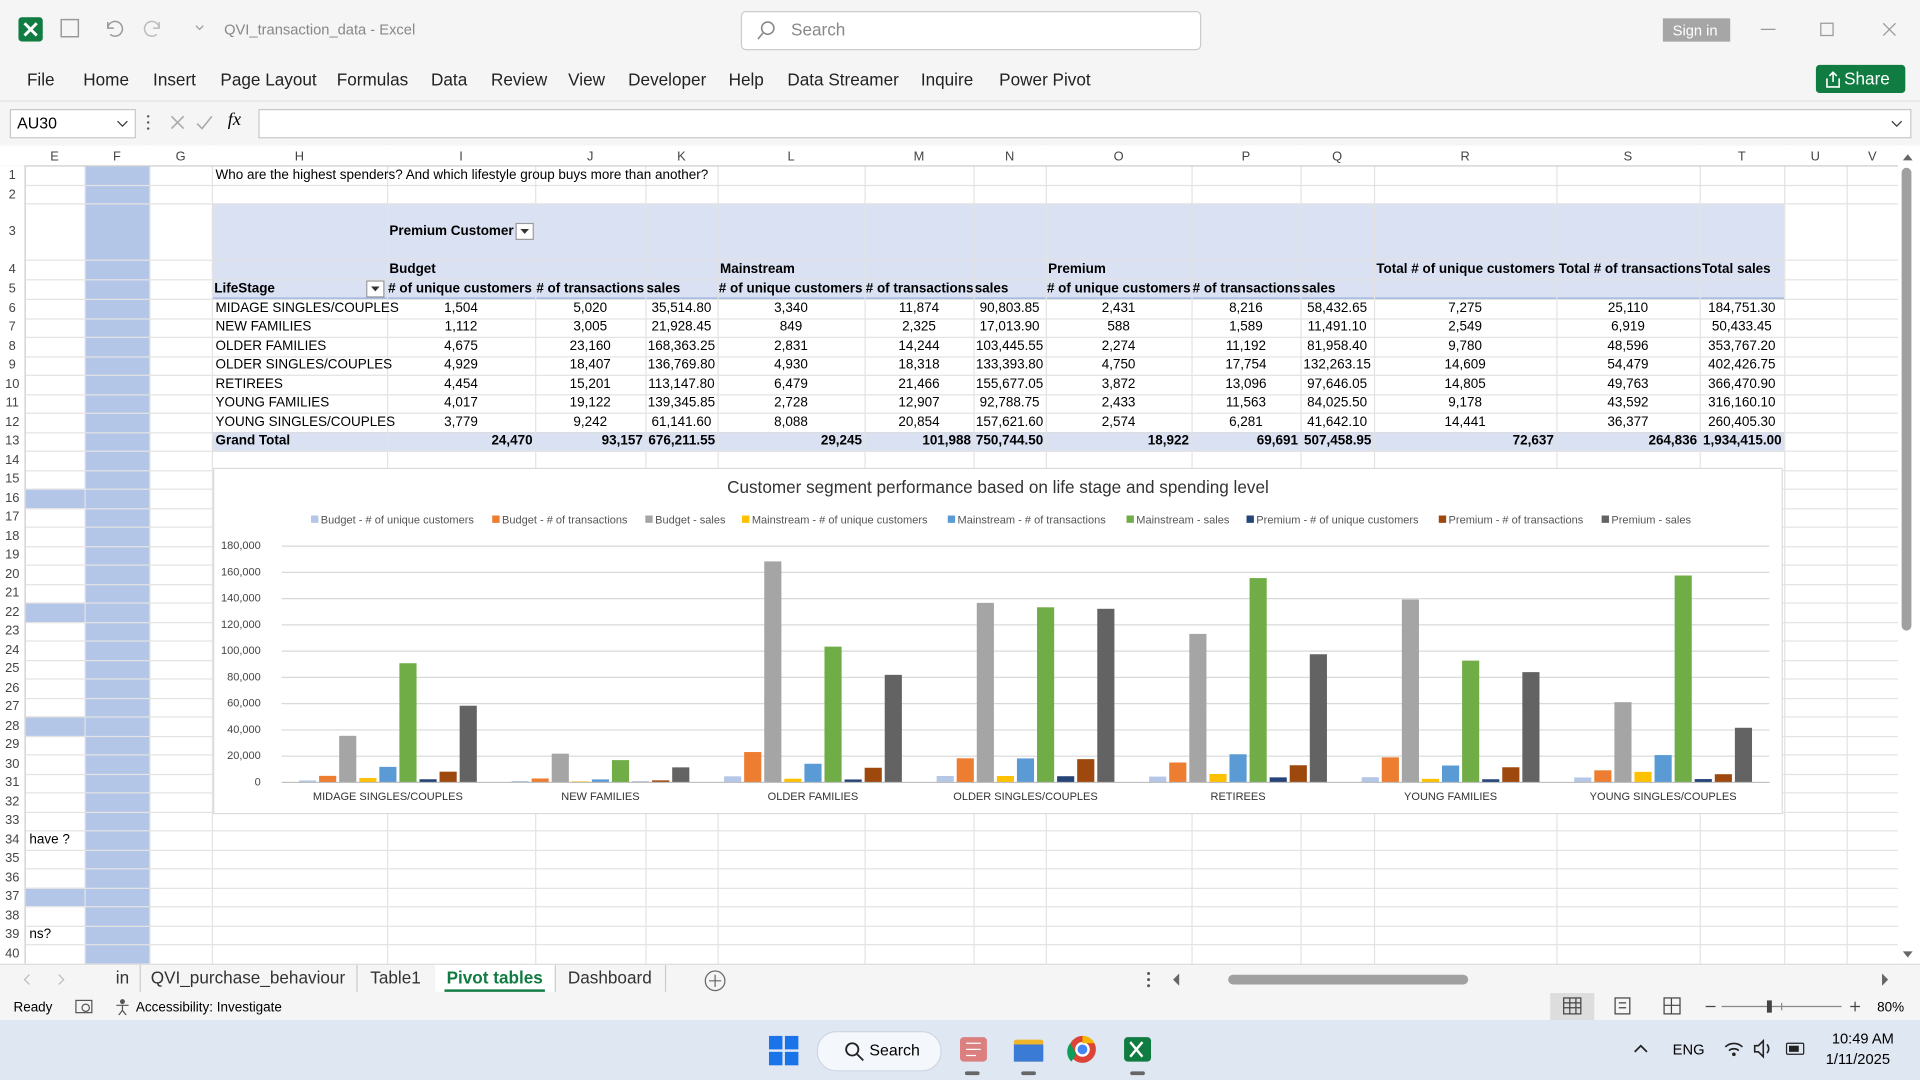 This screenshot has width=1920, height=1080. What do you see at coordinates (1857, 1059) in the screenshot?
I see `tray-date: 1/11/2025` at bounding box center [1857, 1059].